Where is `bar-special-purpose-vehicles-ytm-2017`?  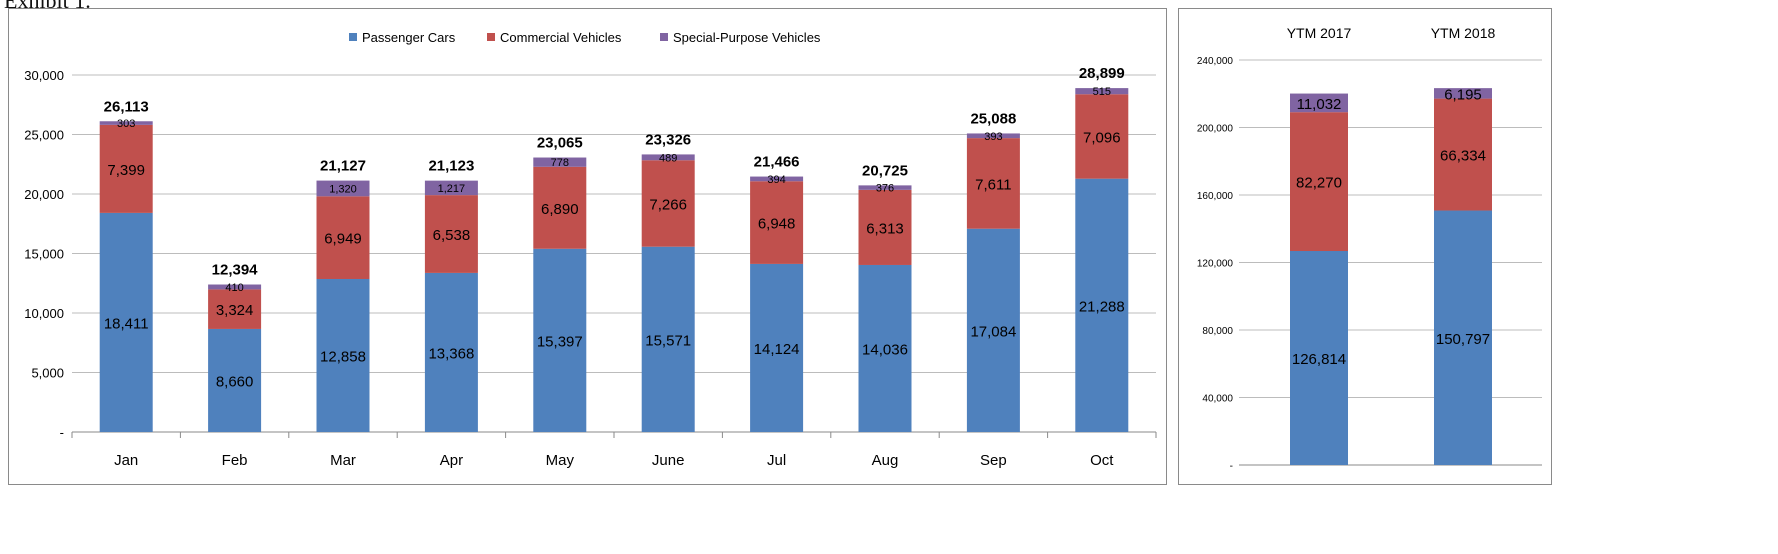
bar-special-purpose-vehicles-ytm-2017 is located at coordinates (1319, 103).